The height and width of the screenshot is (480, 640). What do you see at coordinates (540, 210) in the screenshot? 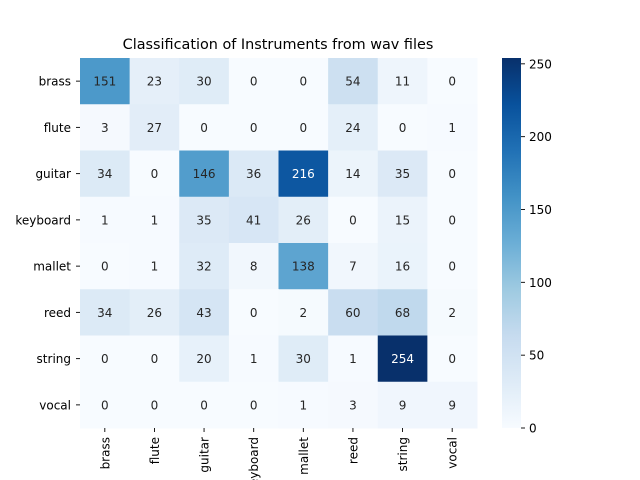
I see `colorbar-tick-label: 150` at bounding box center [540, 210].